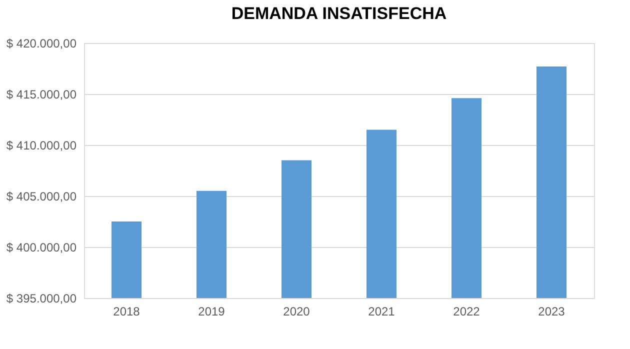 Image resolution: width=630 pixels, height=349 pixels. I want to click on y-tick-label: $ 415.000,00, so click(41, 95).